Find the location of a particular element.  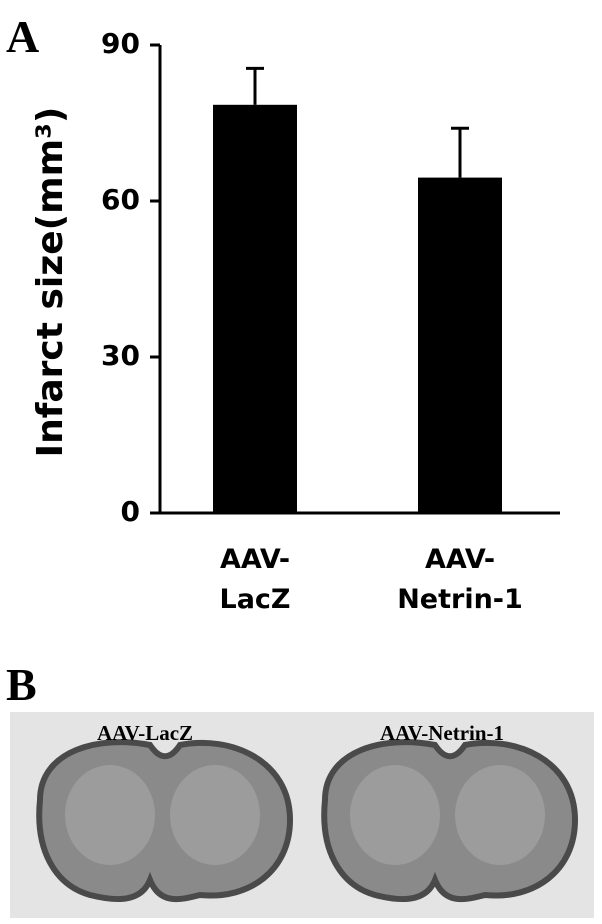

panel-label: B is located at coordinates (21, 684).